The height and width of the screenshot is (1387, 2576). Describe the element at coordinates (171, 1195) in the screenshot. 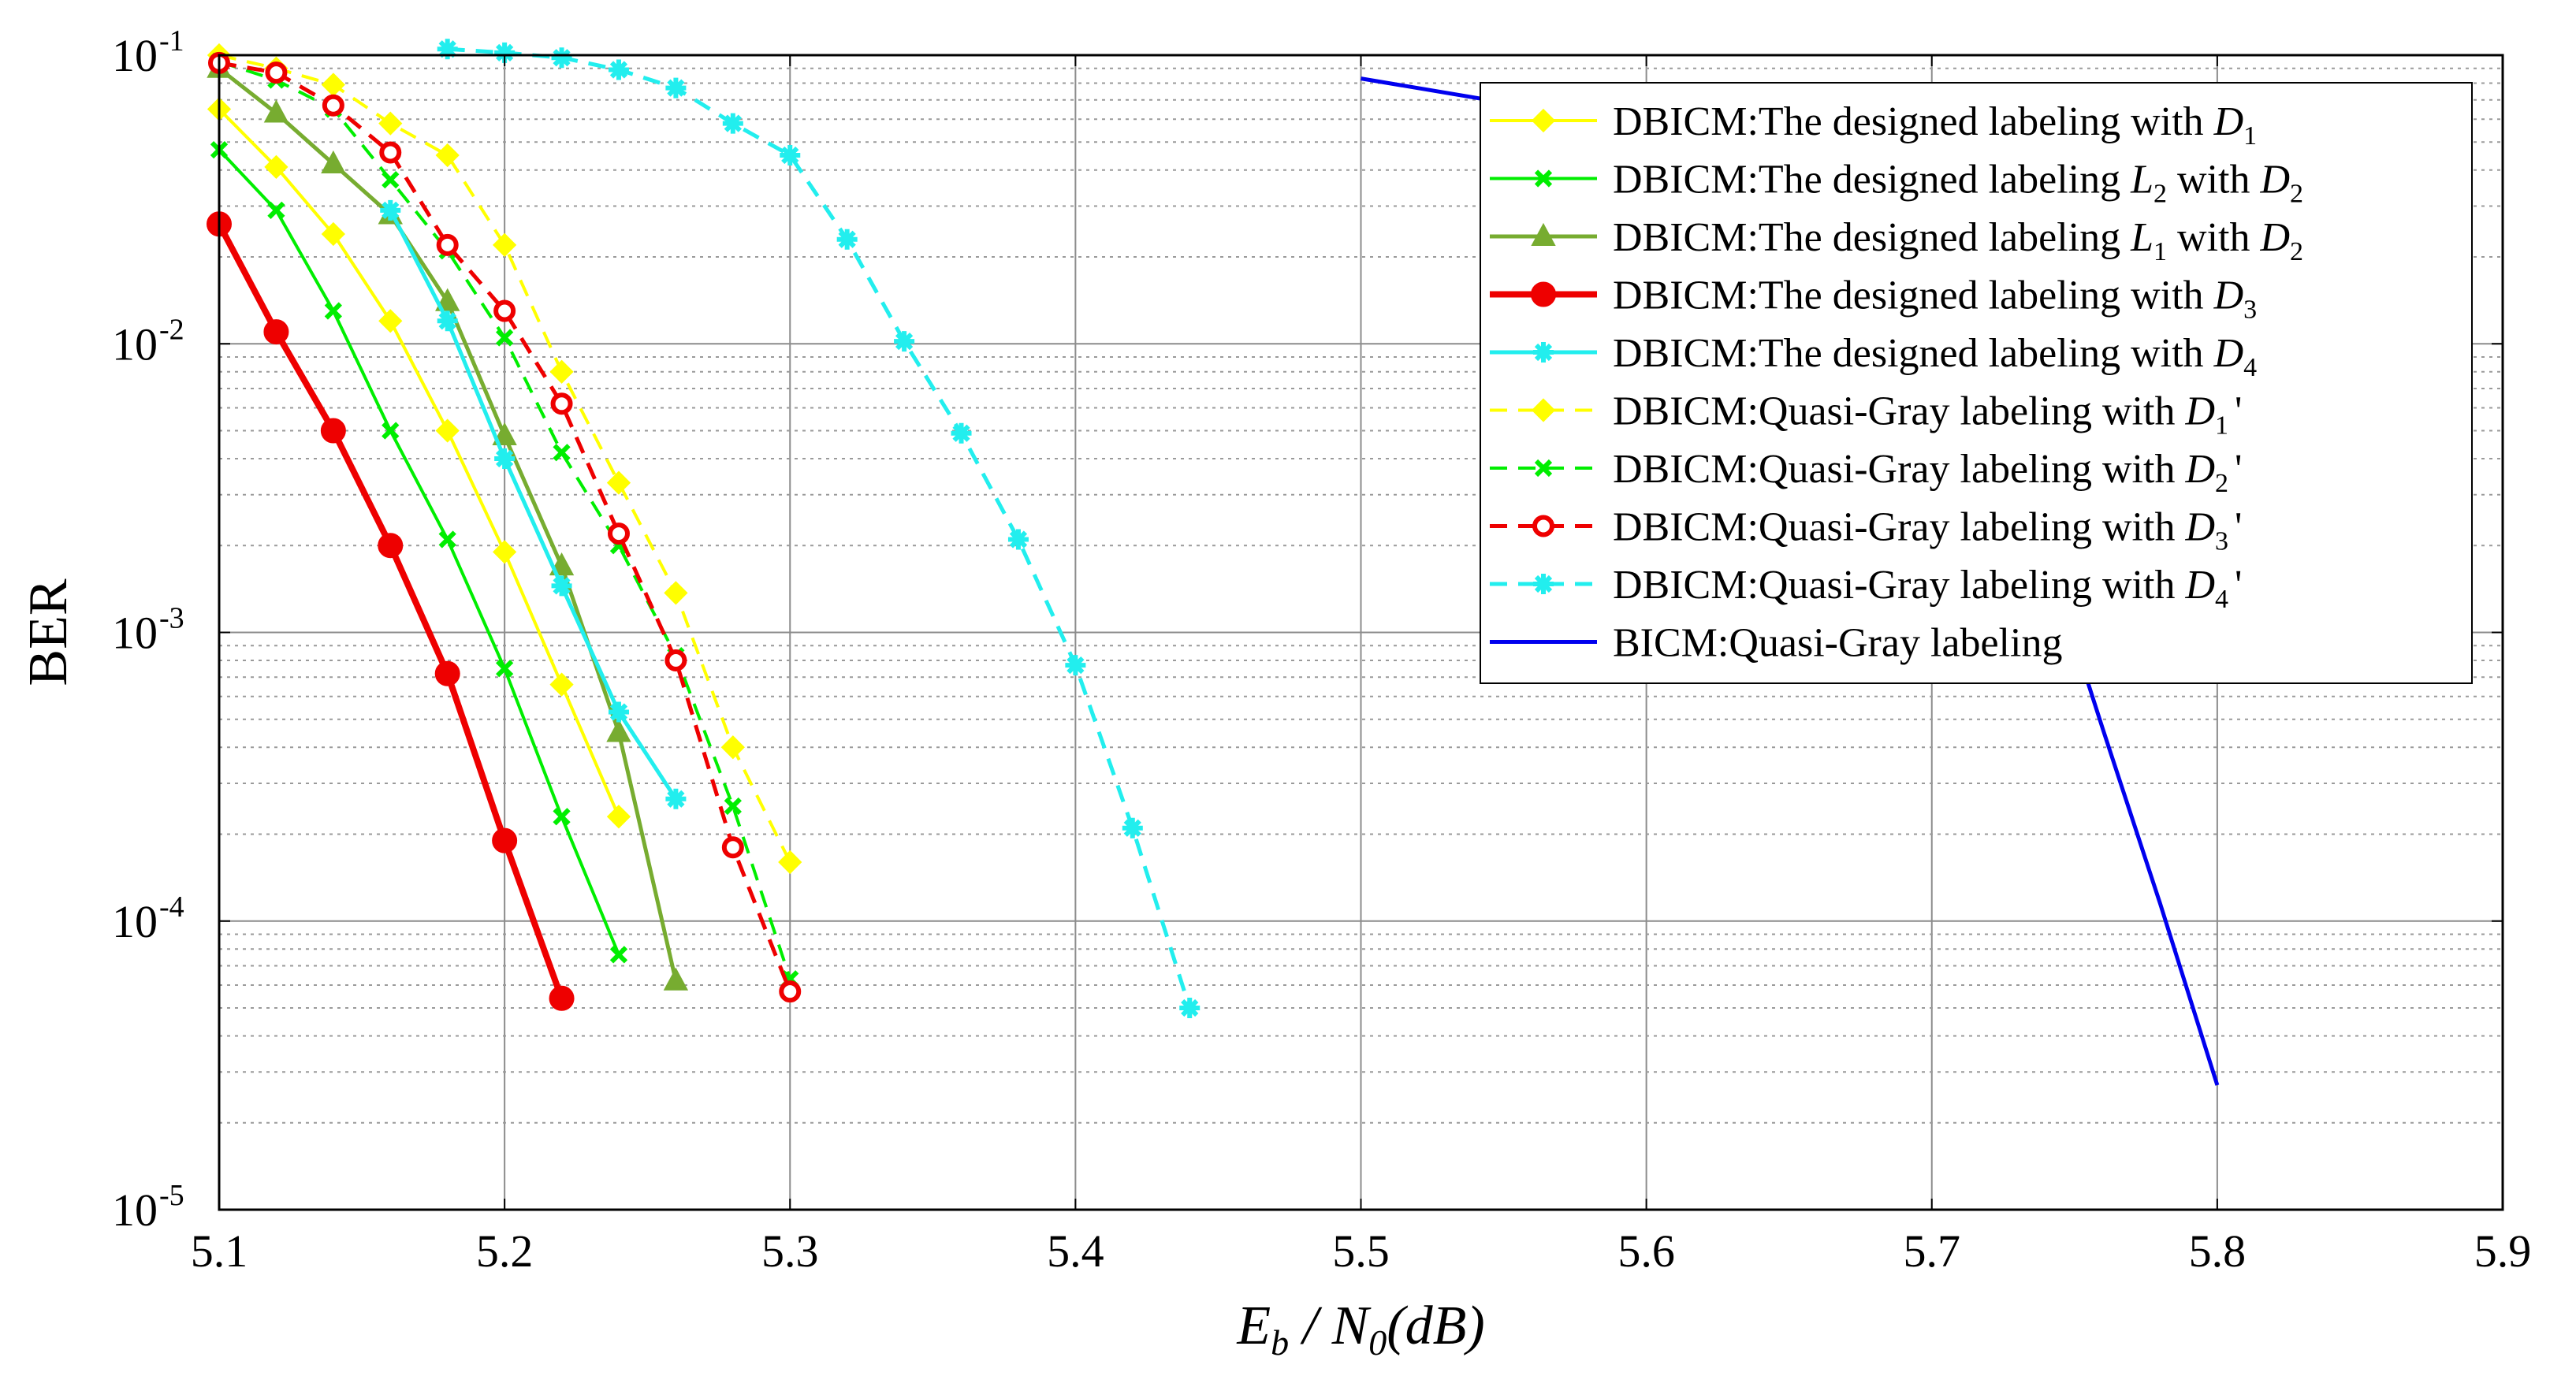

I see `y-tick-exponent: -5` at that location.